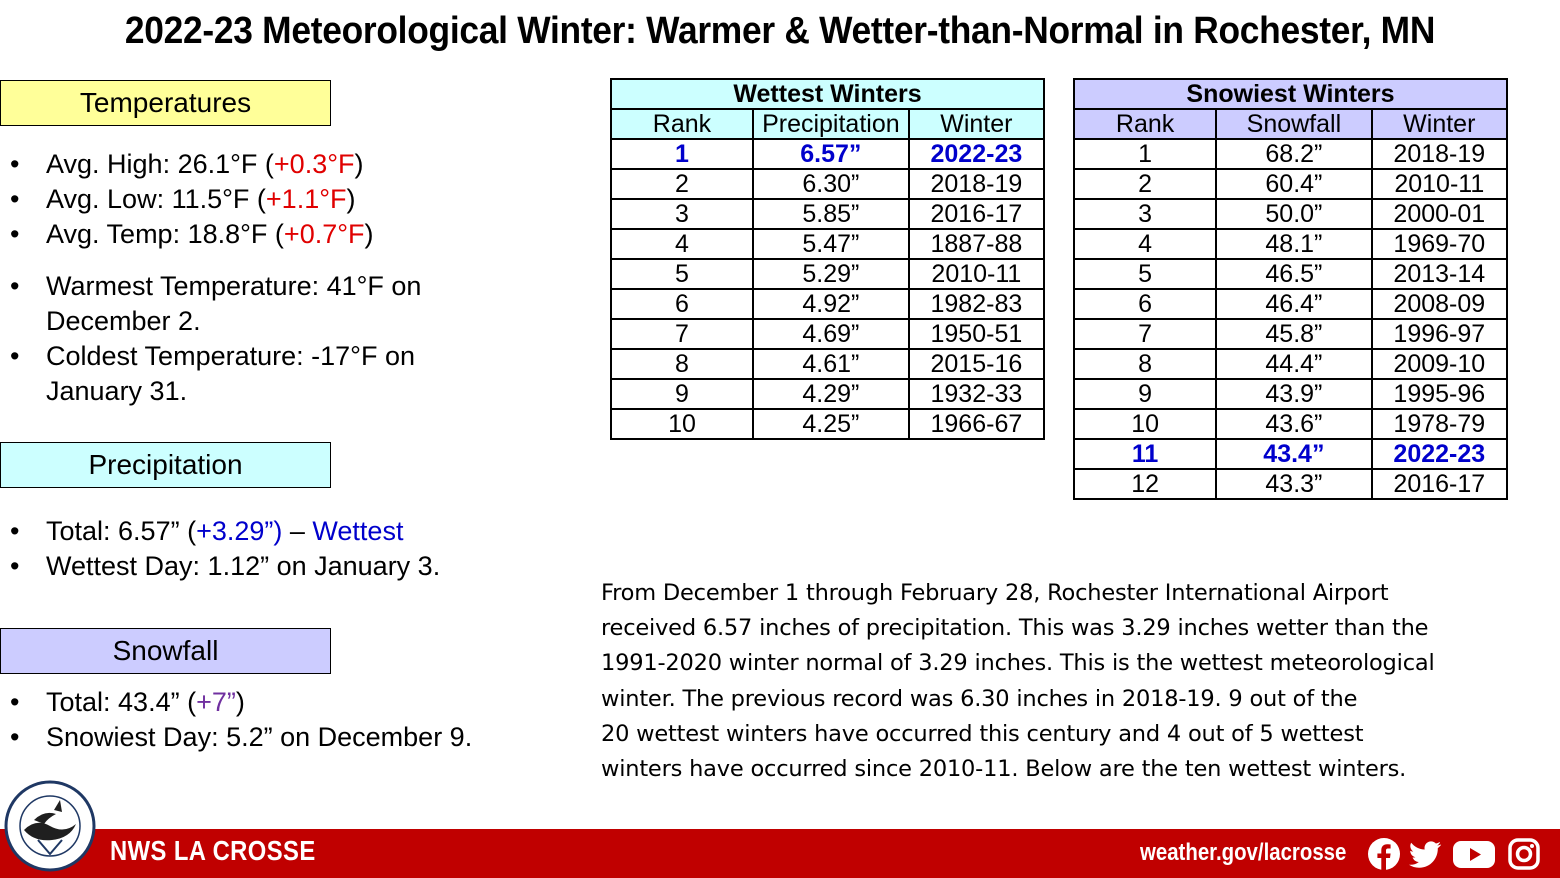  What do you see at coordinates (976, 244) in the screenshot?
I see `winter-cell: 1887-88` at bounding box center [976, 244].